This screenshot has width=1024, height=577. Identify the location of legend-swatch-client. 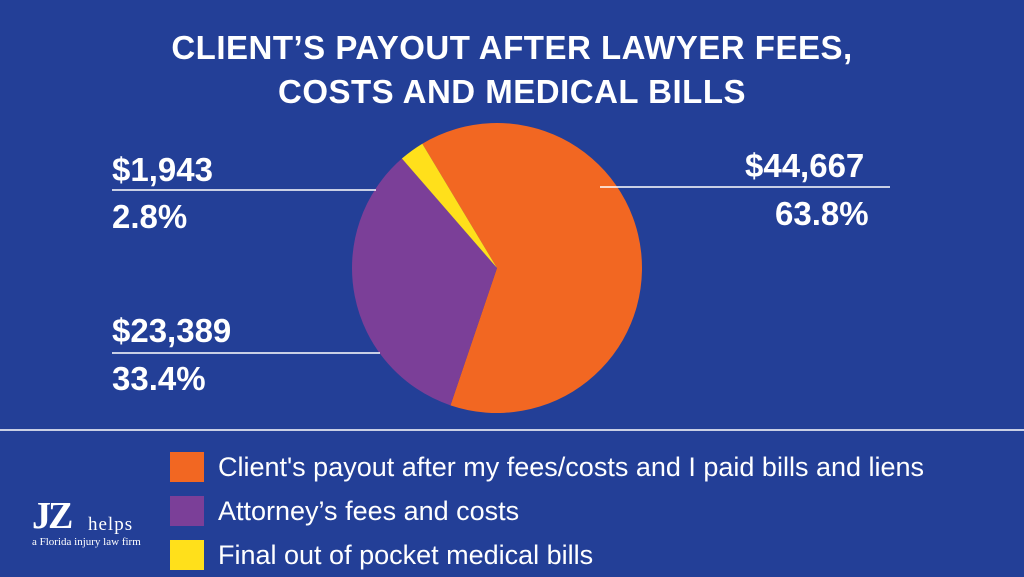
(187, 467).